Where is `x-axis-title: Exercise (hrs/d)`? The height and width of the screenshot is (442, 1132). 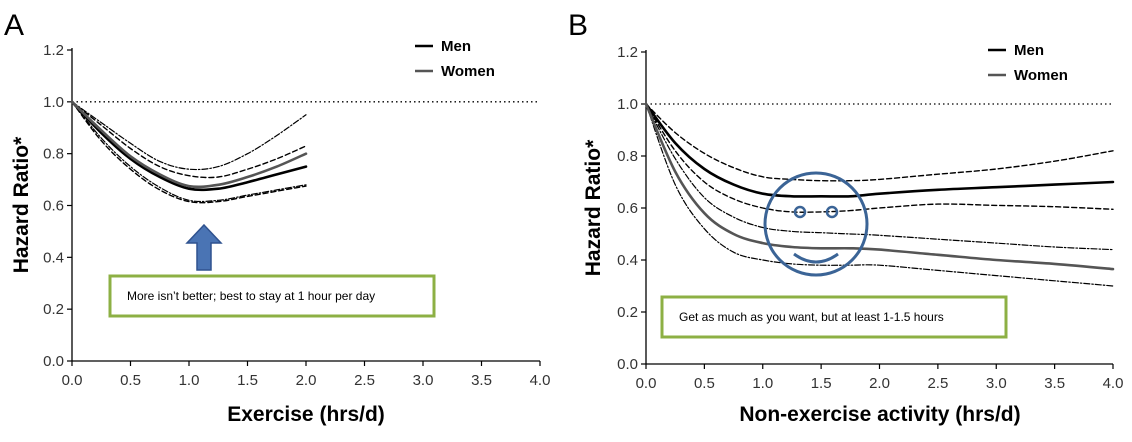 x-axis-title: Exercise (hrs/d) is located at coordinates (306, 414).